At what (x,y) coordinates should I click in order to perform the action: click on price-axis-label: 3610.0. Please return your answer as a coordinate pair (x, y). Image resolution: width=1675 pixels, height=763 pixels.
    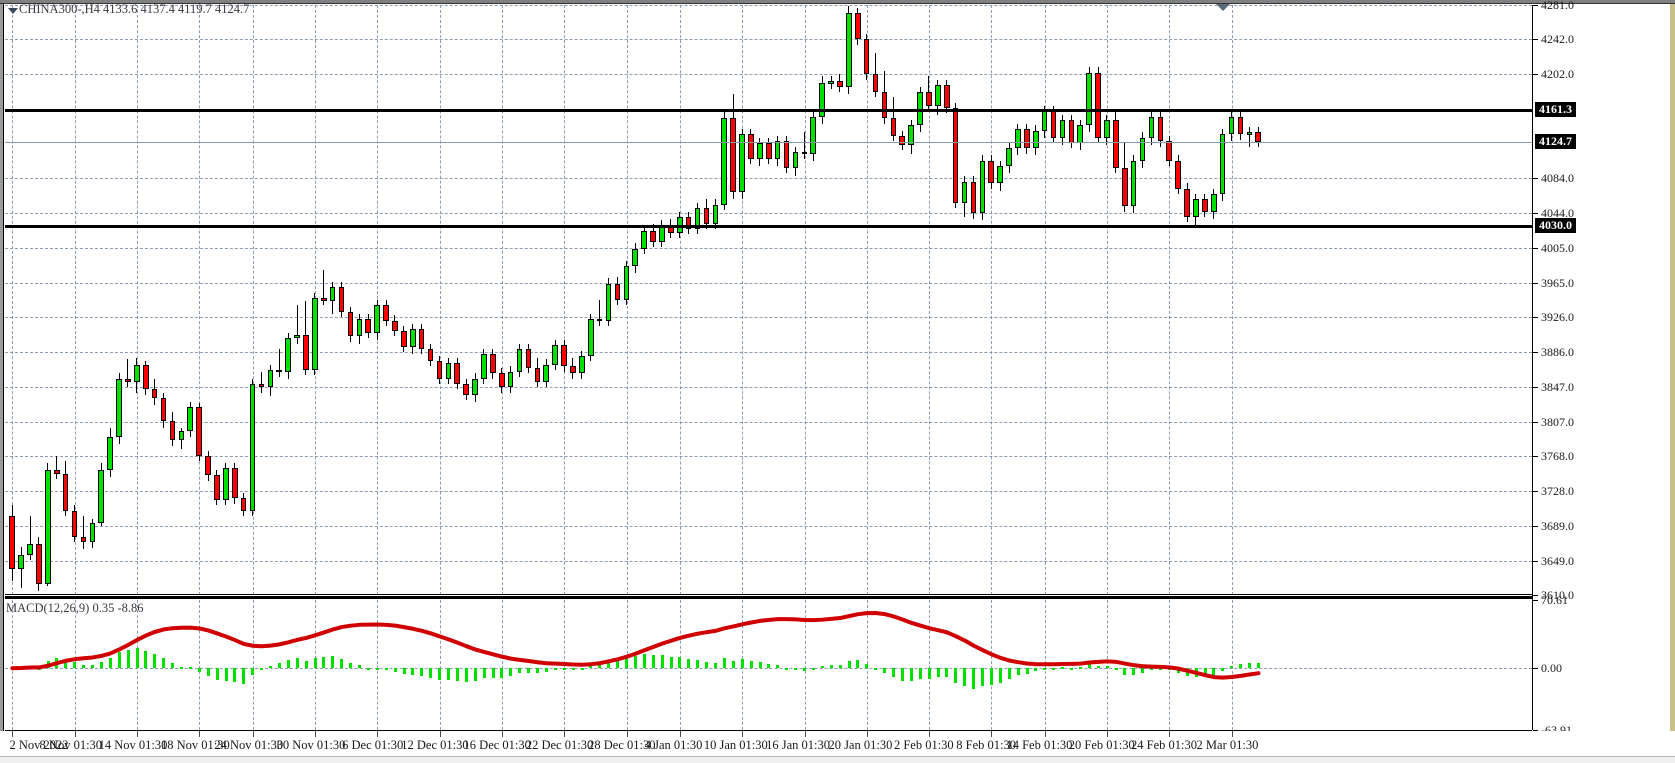
    Looking at the image, I should click on (1557, 595).